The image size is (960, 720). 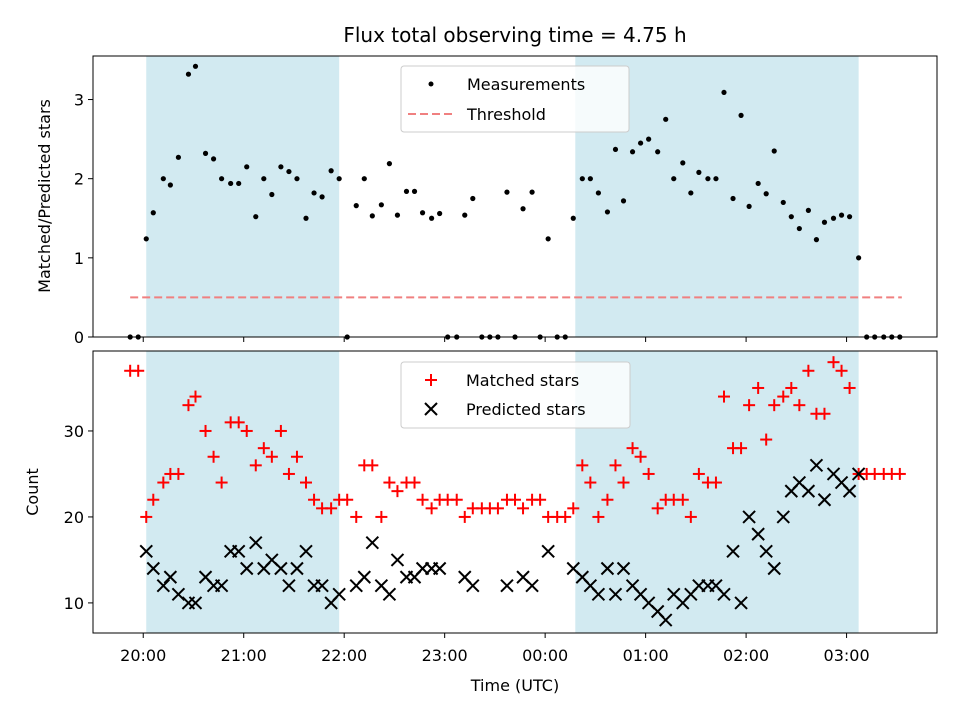 I want to click on x-tick-label: 02:00, so click(x=746, y=655).